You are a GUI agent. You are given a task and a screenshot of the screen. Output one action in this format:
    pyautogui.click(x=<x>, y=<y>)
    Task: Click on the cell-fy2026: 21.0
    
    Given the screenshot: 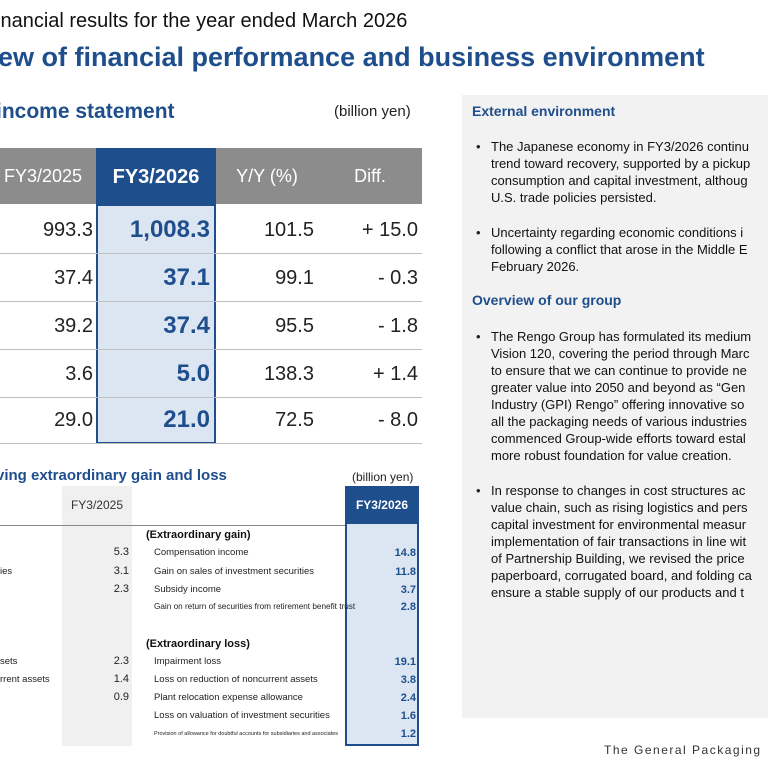 What is the action you would take?
    pyautogui.click(x=186, y=419)
    